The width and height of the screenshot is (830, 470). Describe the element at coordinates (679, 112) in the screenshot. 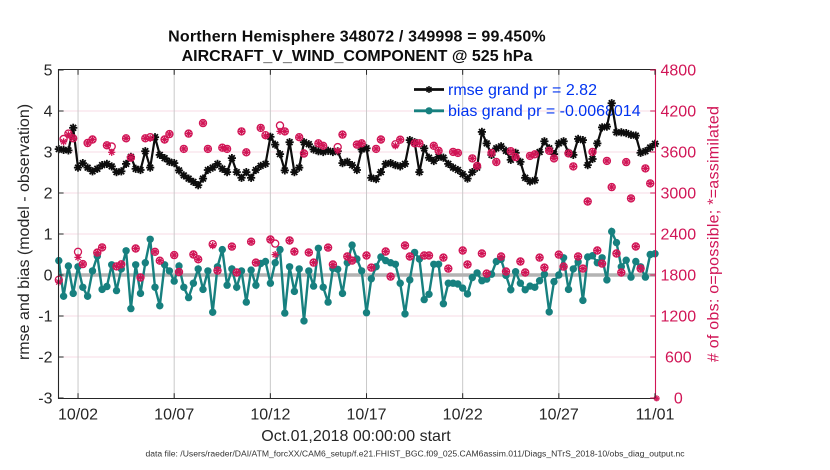

I see `svg-text: 4200` at that location.